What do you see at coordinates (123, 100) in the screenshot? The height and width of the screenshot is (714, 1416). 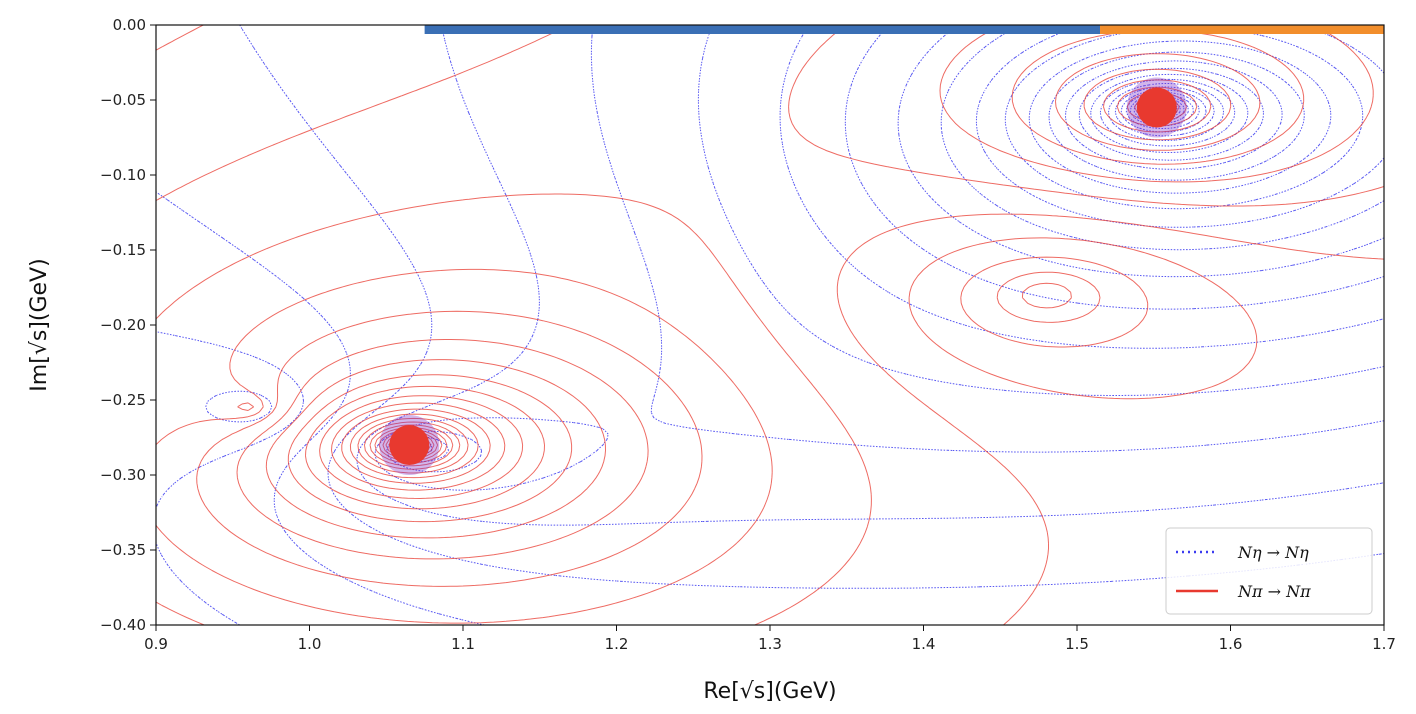 I see `y-tick-label: −0.05` at bounding box center [123, 100].